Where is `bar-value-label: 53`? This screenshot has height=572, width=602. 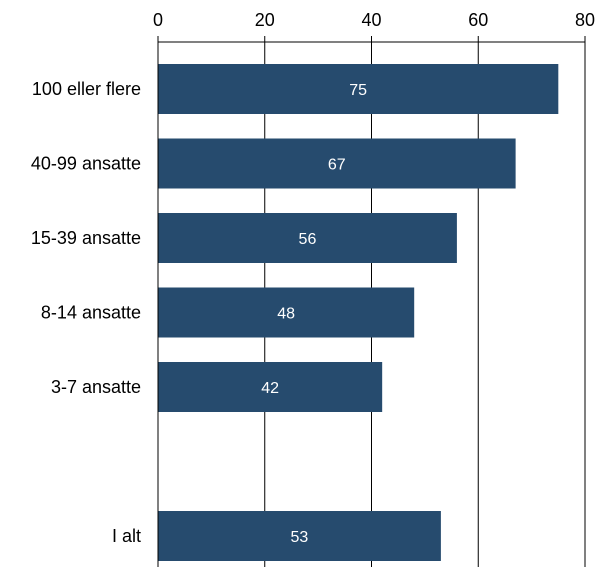
bar-value-label: 53 is located at coordinates (300, 537).